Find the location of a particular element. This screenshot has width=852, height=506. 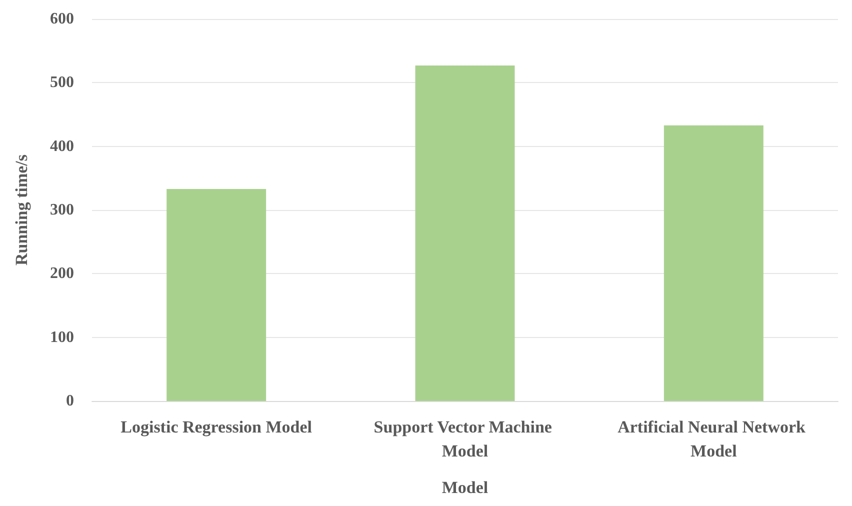

y-tick-label: 400 is located at coordinates (62, 146).